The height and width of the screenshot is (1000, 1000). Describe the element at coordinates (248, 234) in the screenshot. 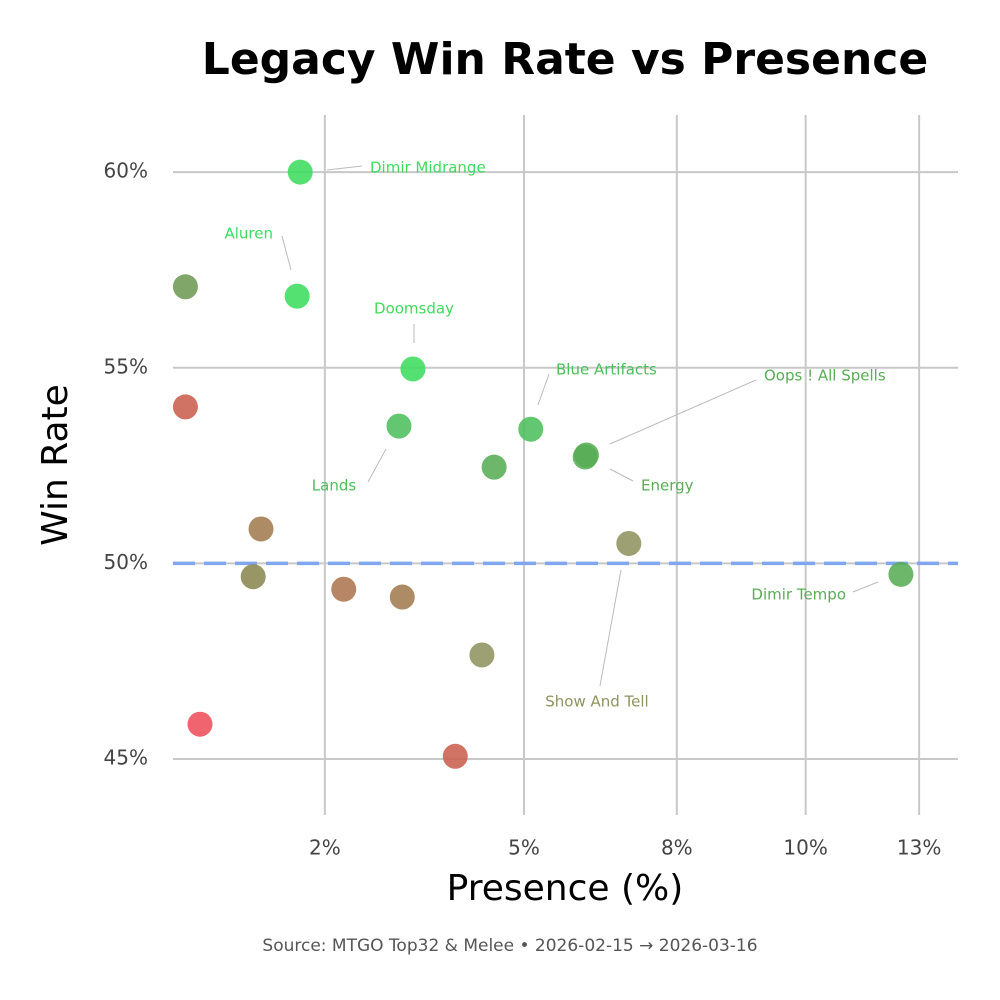

I see `point-label: Aluren` at that location.